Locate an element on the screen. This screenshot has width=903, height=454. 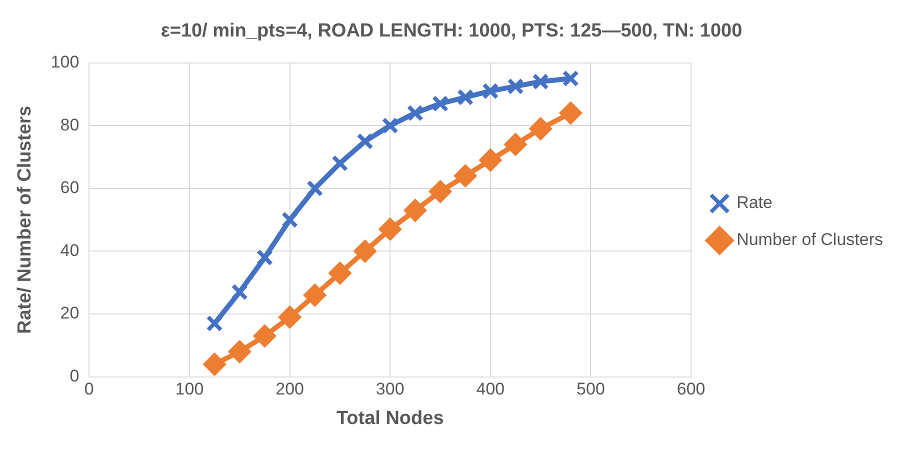
x-tick-label: 600 is located at coordinates (691, 389).